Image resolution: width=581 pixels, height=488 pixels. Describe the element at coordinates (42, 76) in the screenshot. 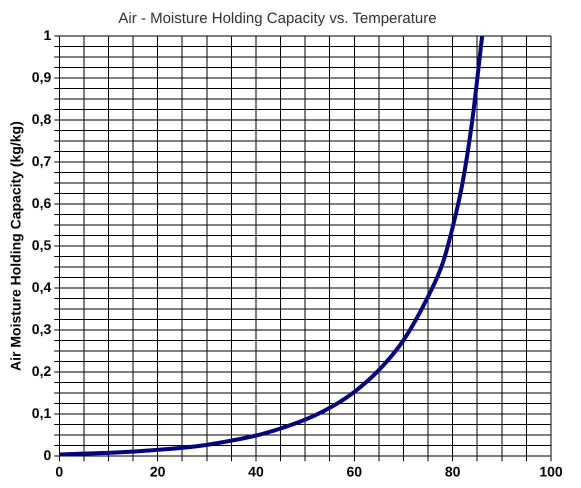

I see `y-tick-label: 0,9` at that location.